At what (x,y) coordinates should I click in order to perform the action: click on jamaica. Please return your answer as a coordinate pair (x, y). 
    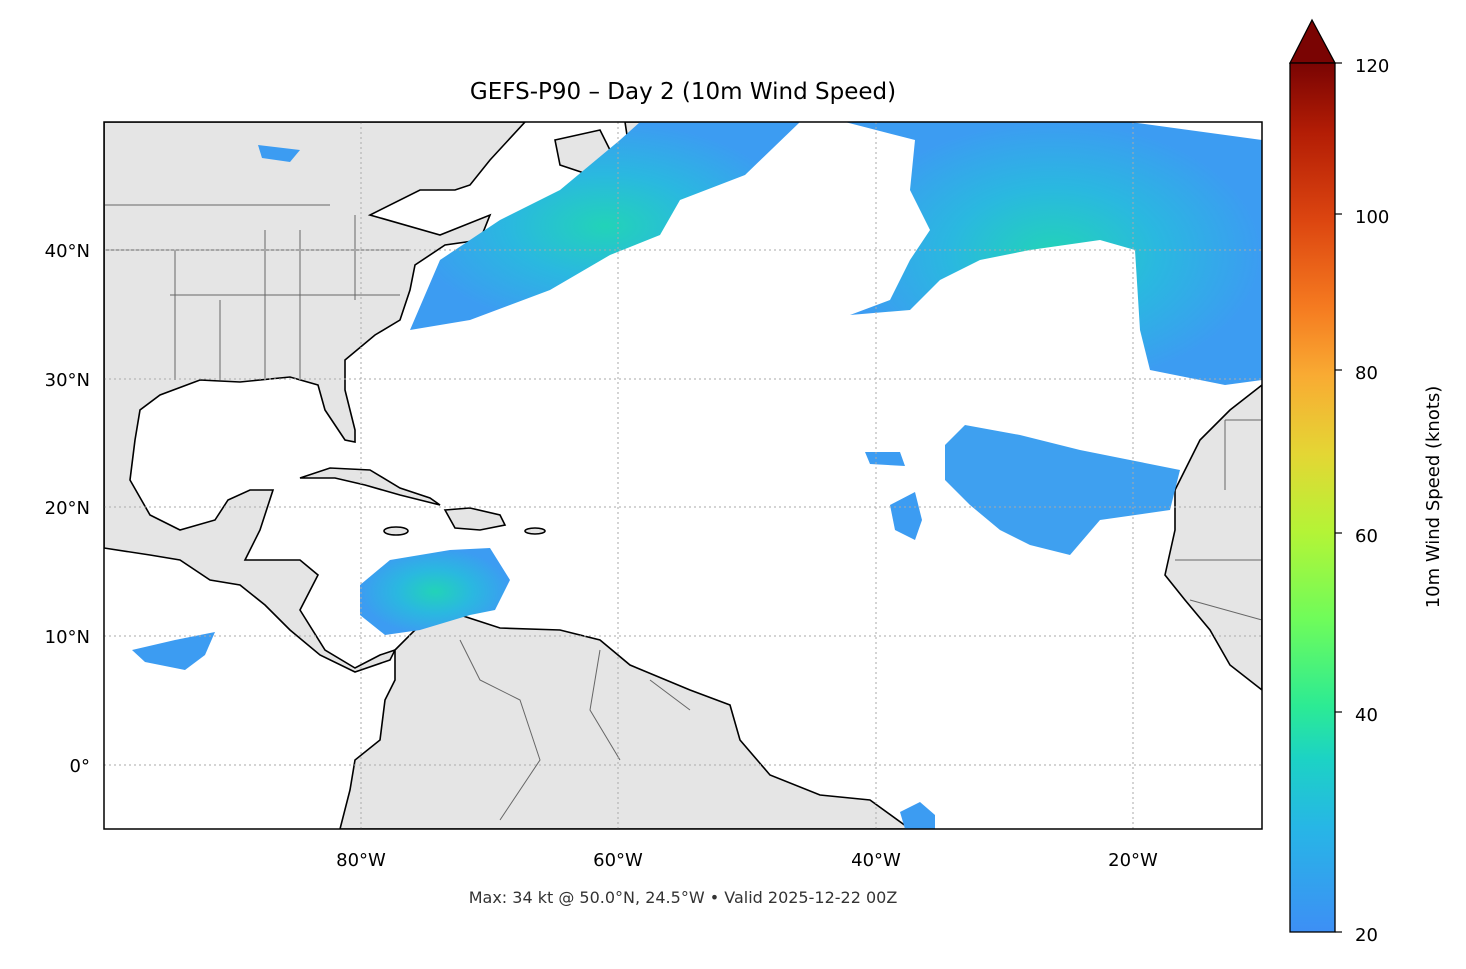
    Looking at the image, I should click on (396, 531).